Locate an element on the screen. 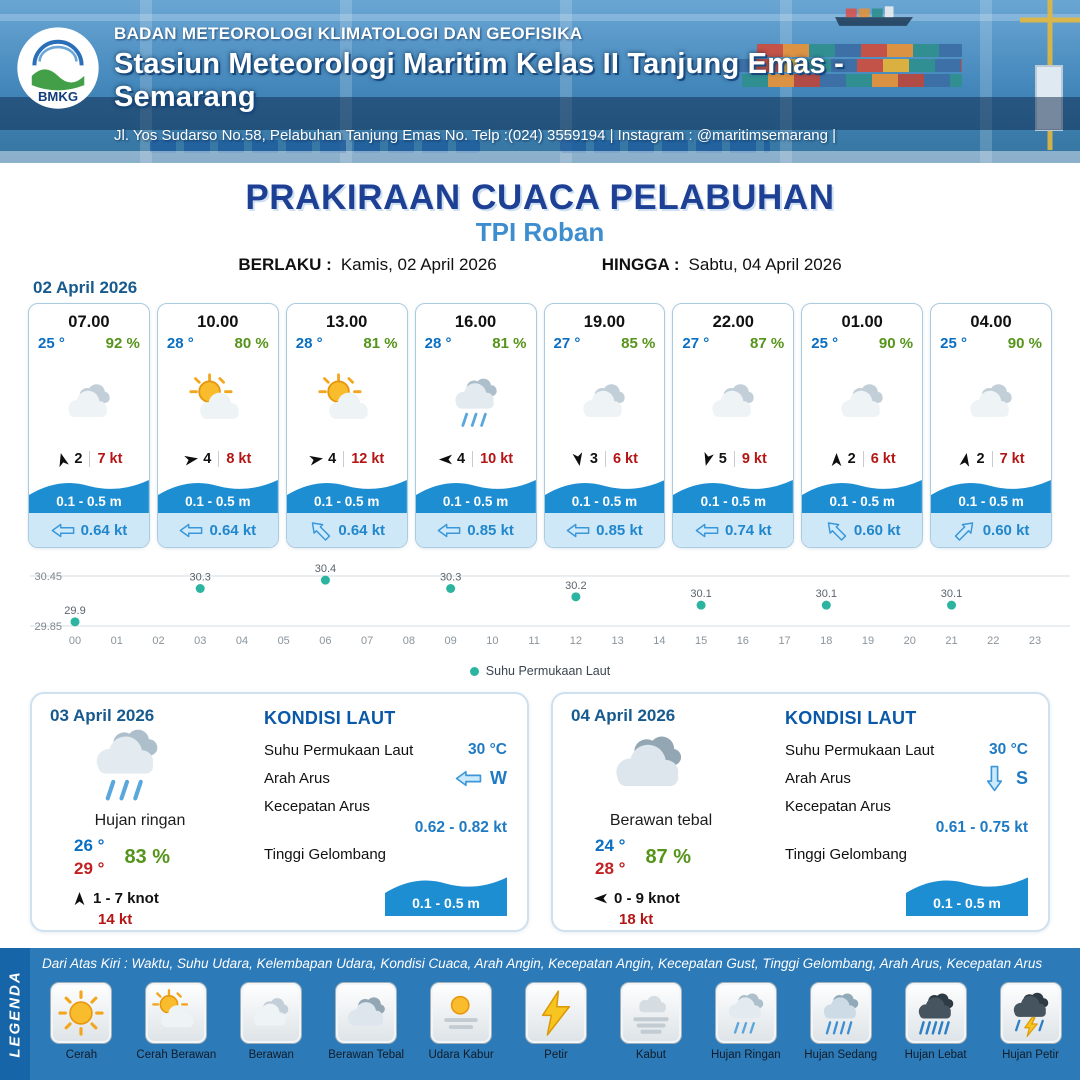 The width and height of the screenshot is (1080, 1080). sst-value: 30 °C is located at coordinates (487, 749).